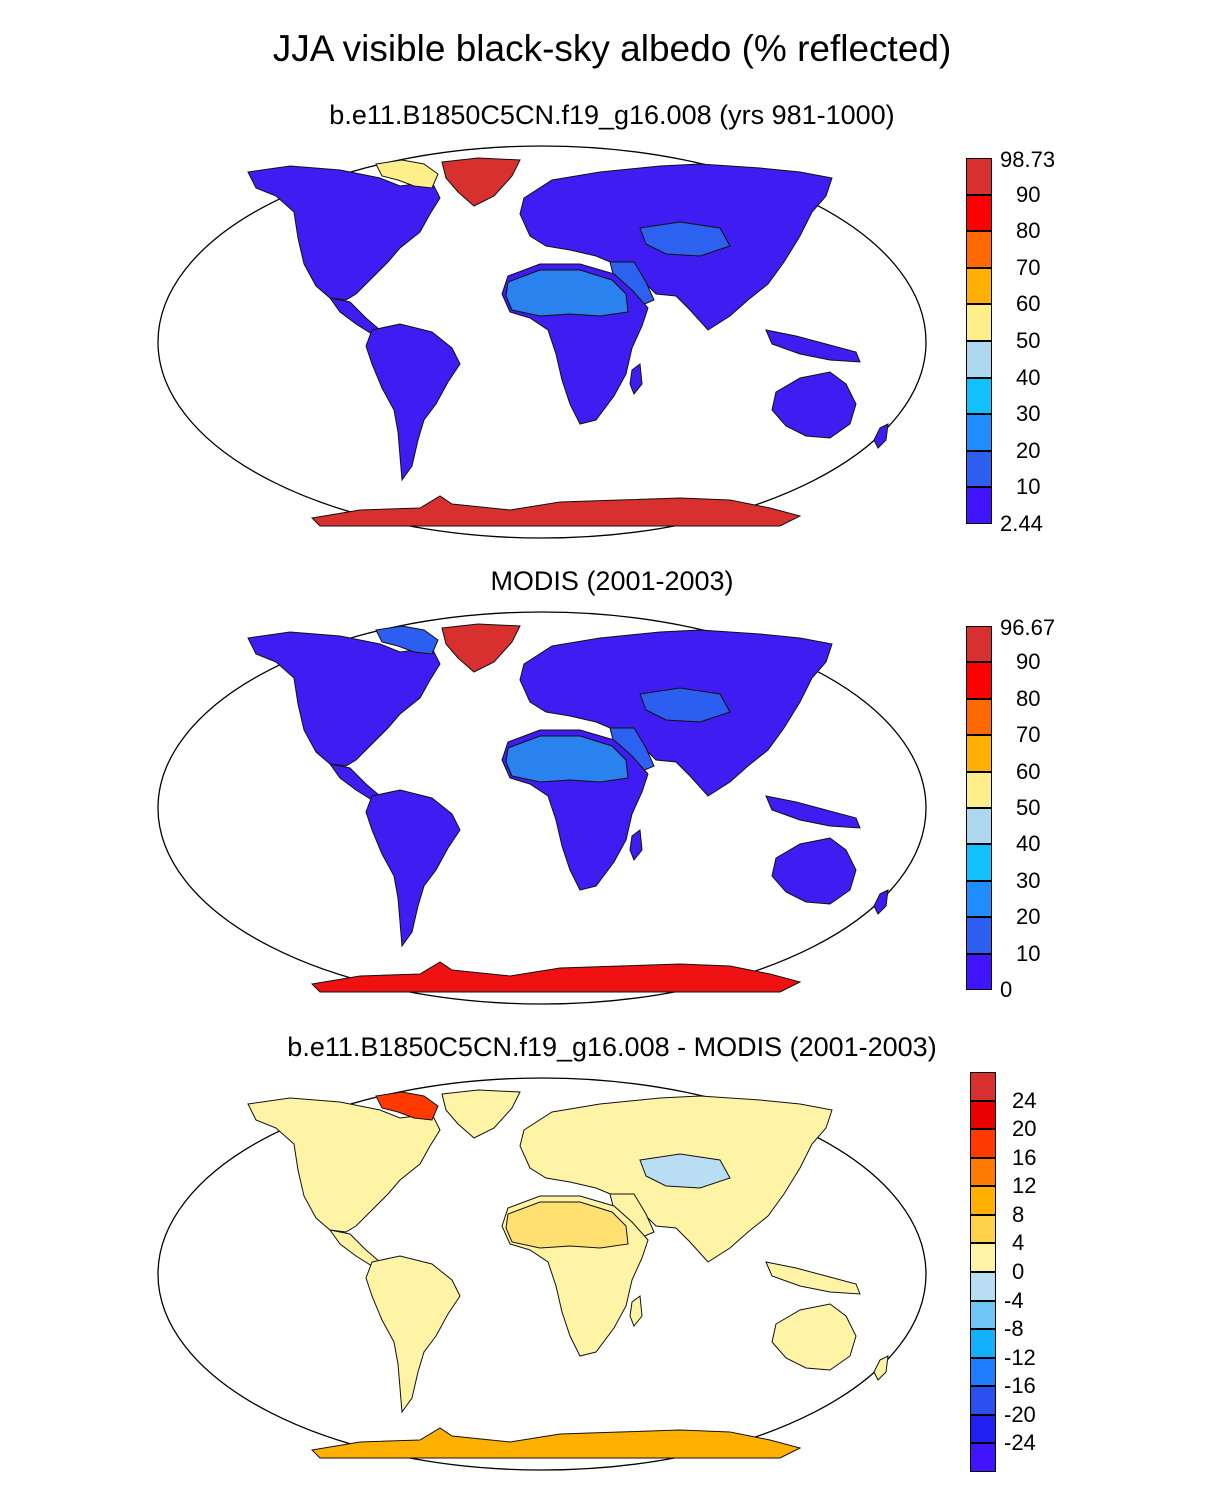 The width and height of the screenshot is (1224, 1488). Describe the element at coordinates (1018, 1214) in the screenshot. I see `colorbar-label: 8` at that location.